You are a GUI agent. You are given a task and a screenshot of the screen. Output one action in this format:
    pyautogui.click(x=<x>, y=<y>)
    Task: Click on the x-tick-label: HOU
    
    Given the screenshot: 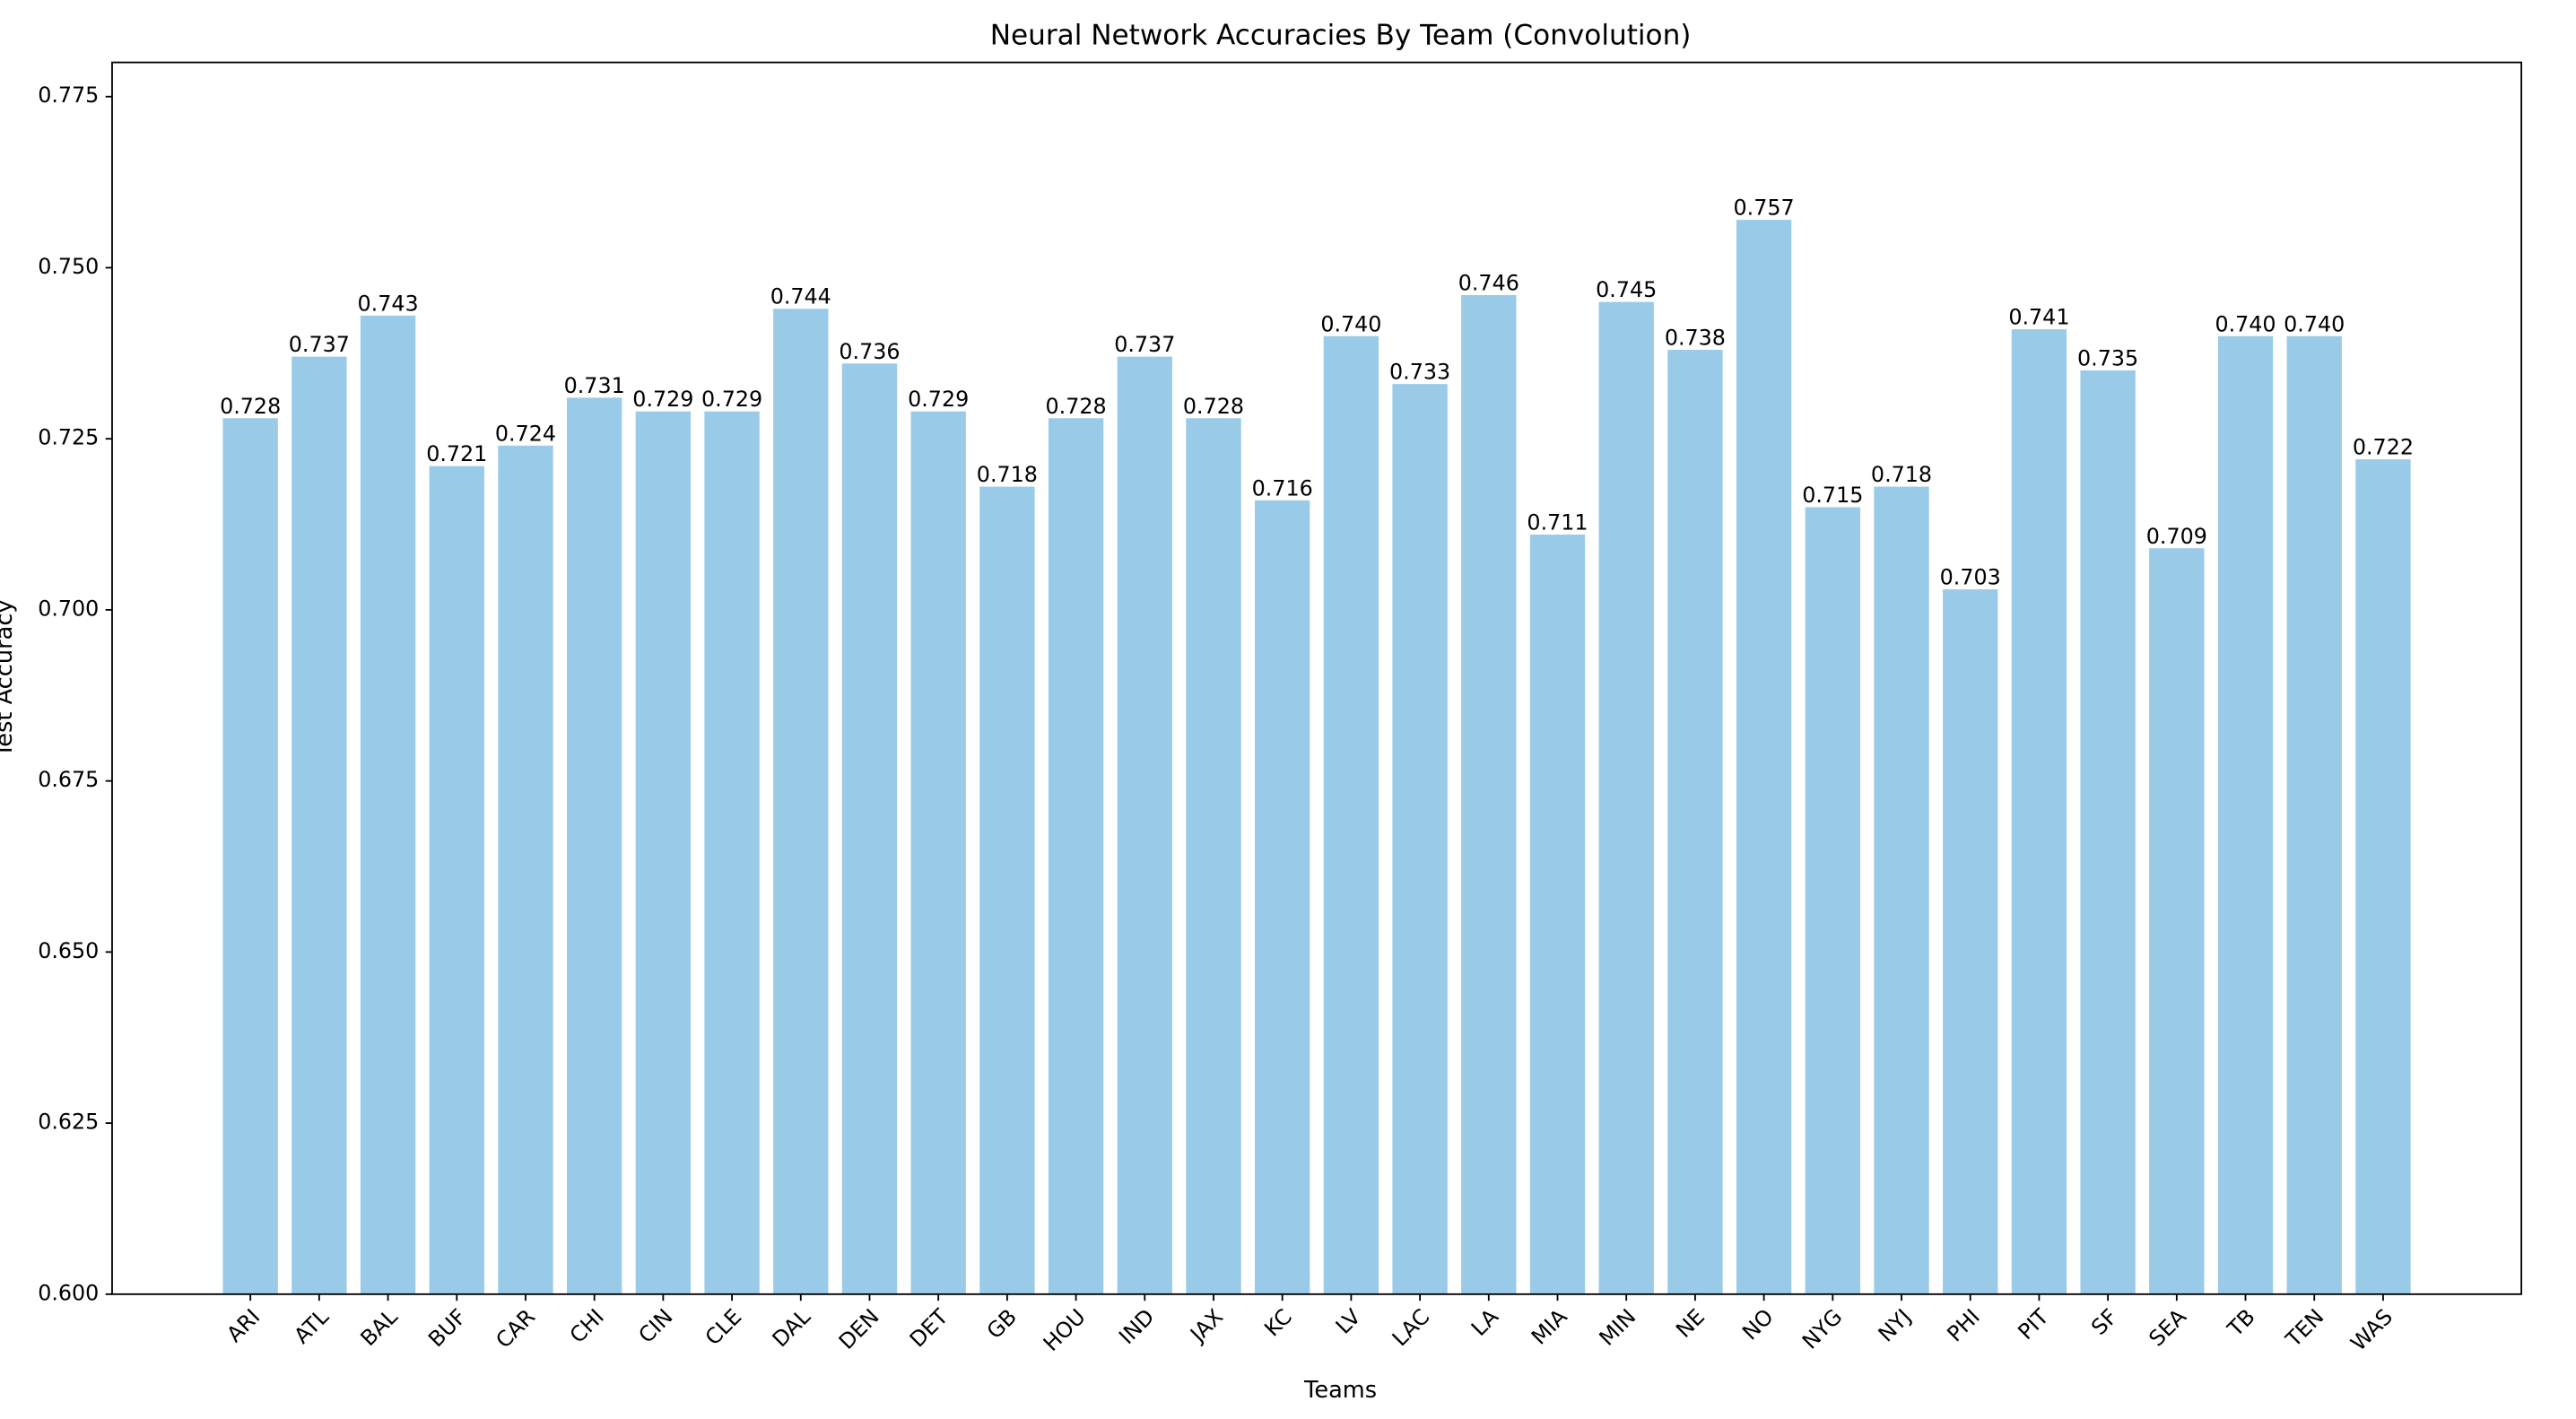 What is the action you would take?
    pyautogui.click(x=1065, y=1330)
    